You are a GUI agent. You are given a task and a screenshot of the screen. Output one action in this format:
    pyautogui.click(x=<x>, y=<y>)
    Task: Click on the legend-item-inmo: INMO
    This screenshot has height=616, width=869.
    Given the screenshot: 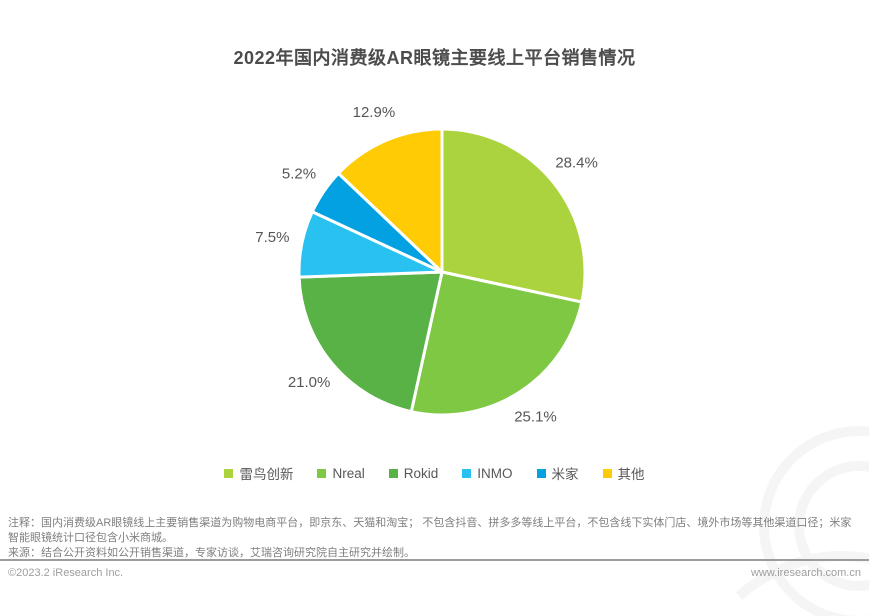 What is the action you would take?
    pyautogui.click(x=487, y=473)
    